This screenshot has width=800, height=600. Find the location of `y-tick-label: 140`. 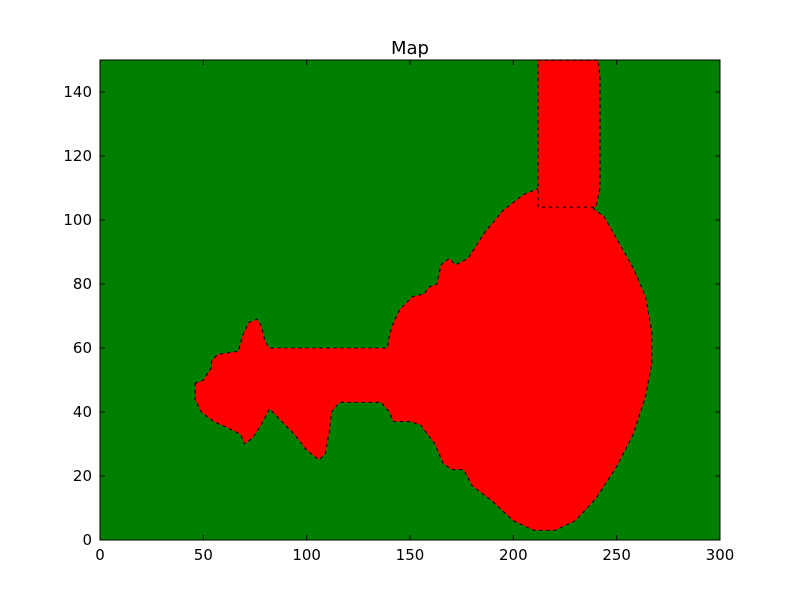

y-tick-label: 140 is located at coordinates (77, 92).